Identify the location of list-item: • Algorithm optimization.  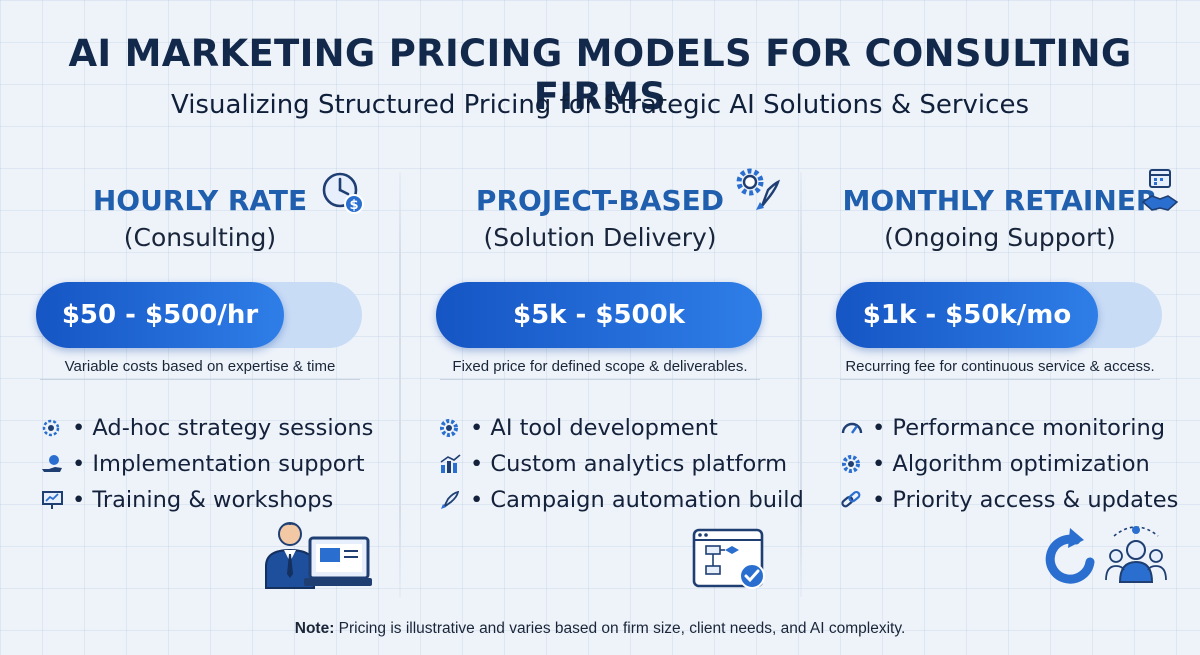
(1009, 464).